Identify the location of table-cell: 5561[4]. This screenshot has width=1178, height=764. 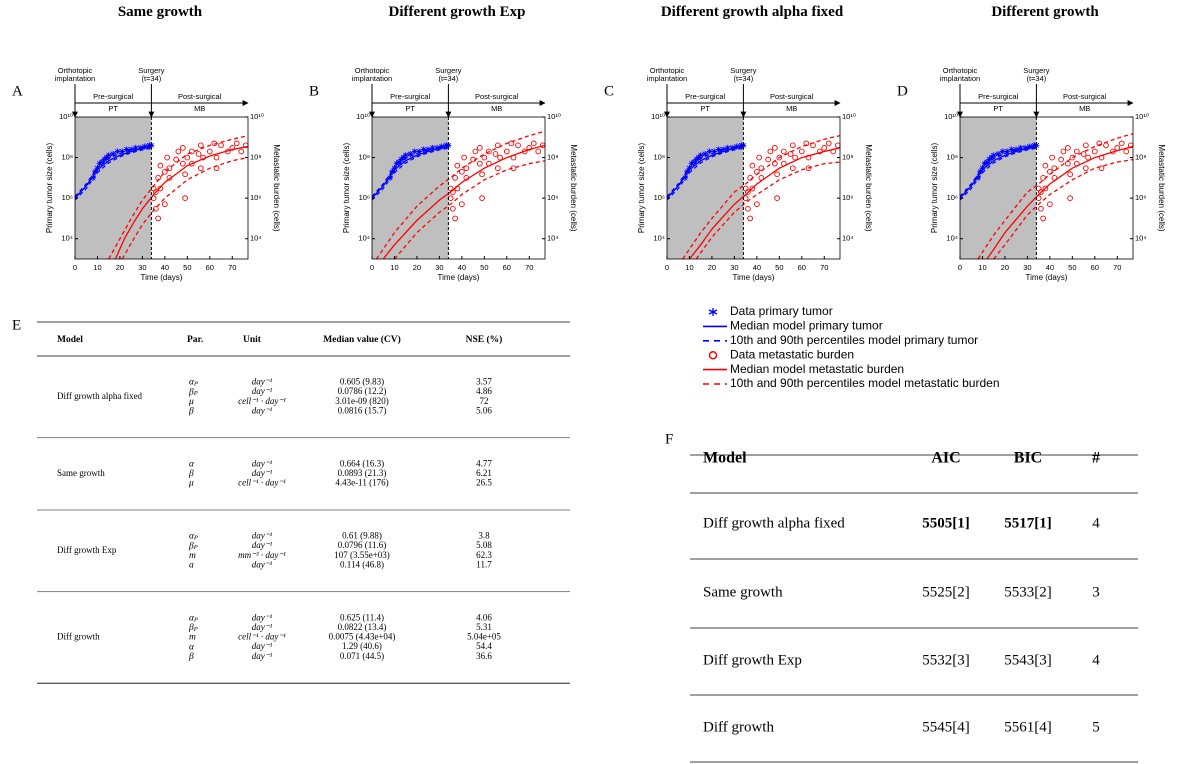
(1028, 727).